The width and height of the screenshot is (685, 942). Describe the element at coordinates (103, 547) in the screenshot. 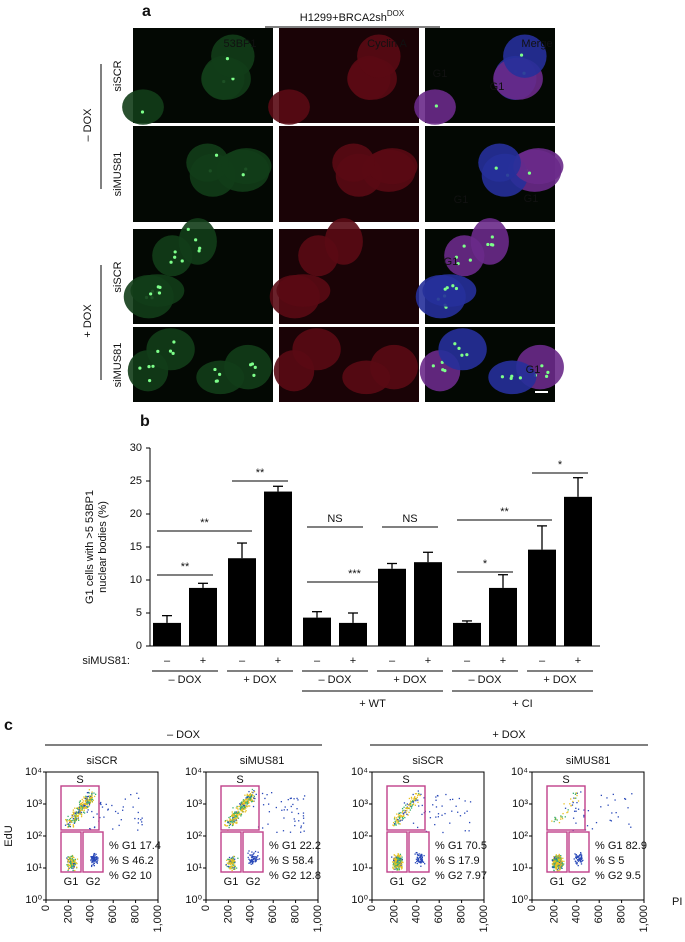

I see `y-axis-label: nuclear bodies (%)` at that location.